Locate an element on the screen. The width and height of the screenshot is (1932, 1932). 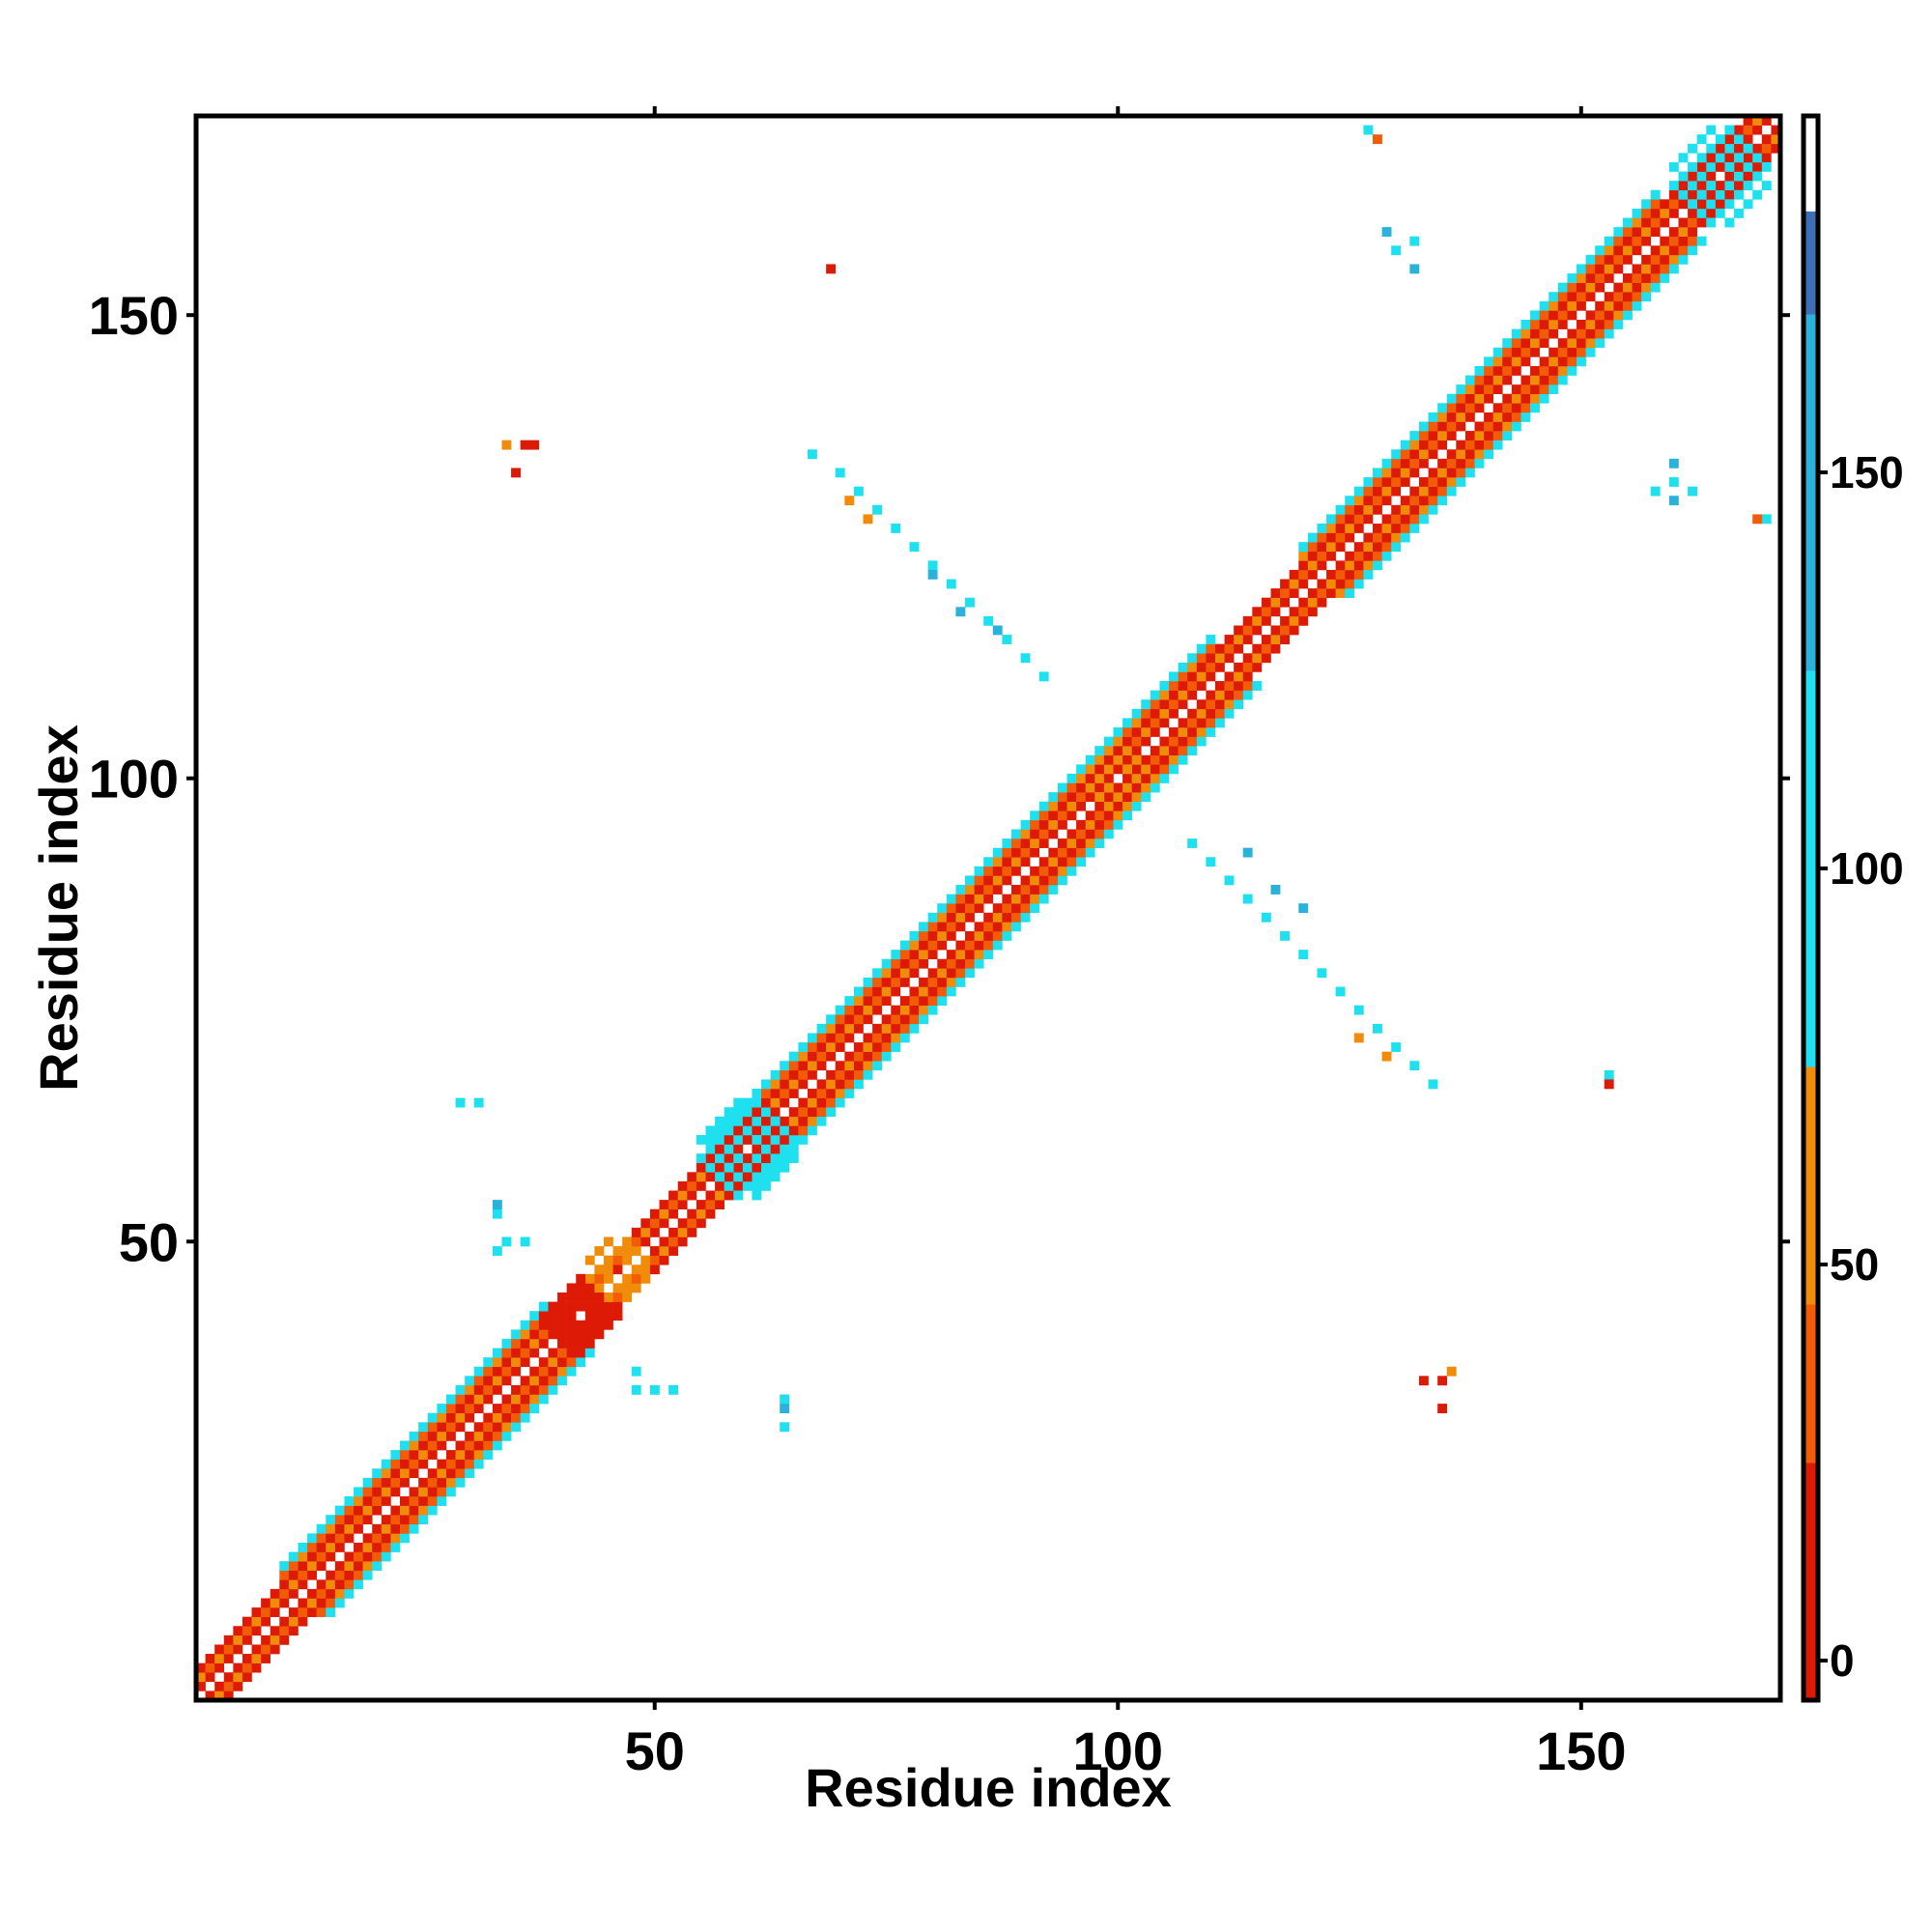
colorbar-band is located at coordinates (1811, 1383).